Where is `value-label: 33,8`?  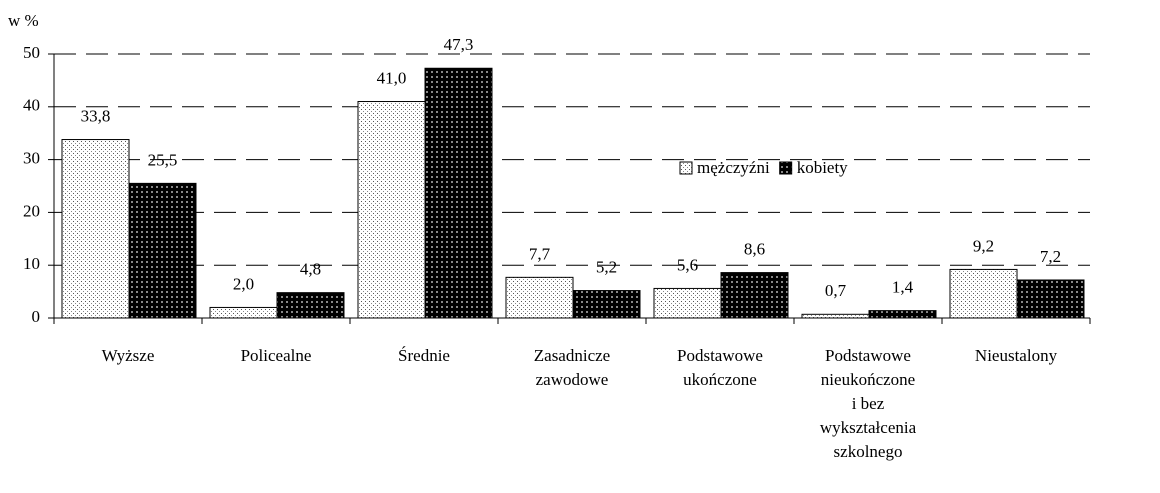 value-label: 33,8 is located at coordinates (96, 115).